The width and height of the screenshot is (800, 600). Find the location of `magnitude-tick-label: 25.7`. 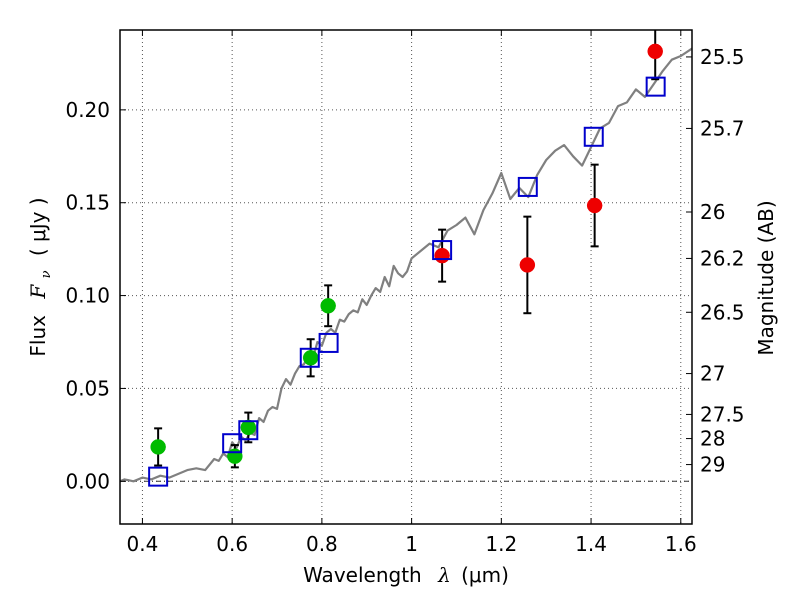

magnitude-tick-label: 25.7 is located at coordinates (722, 128).